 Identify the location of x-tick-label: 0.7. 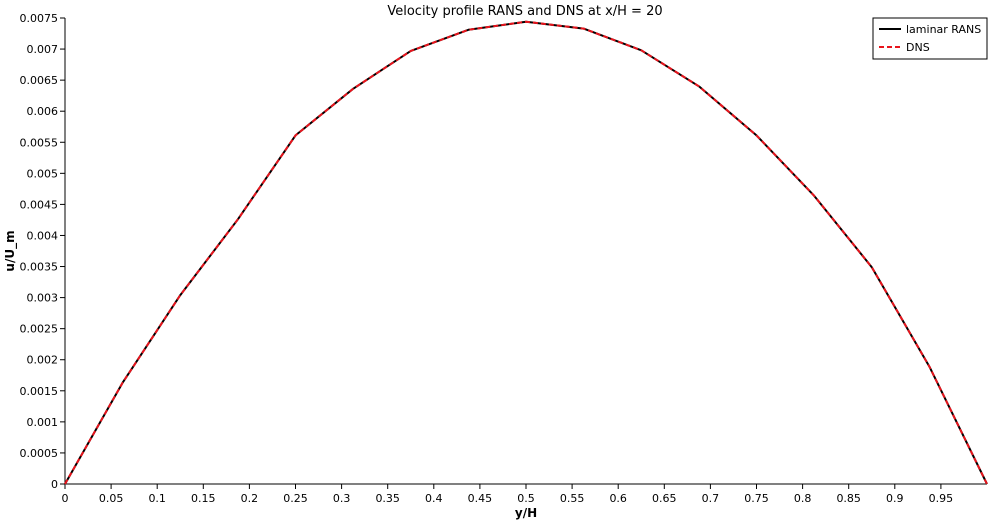
(711, 498).